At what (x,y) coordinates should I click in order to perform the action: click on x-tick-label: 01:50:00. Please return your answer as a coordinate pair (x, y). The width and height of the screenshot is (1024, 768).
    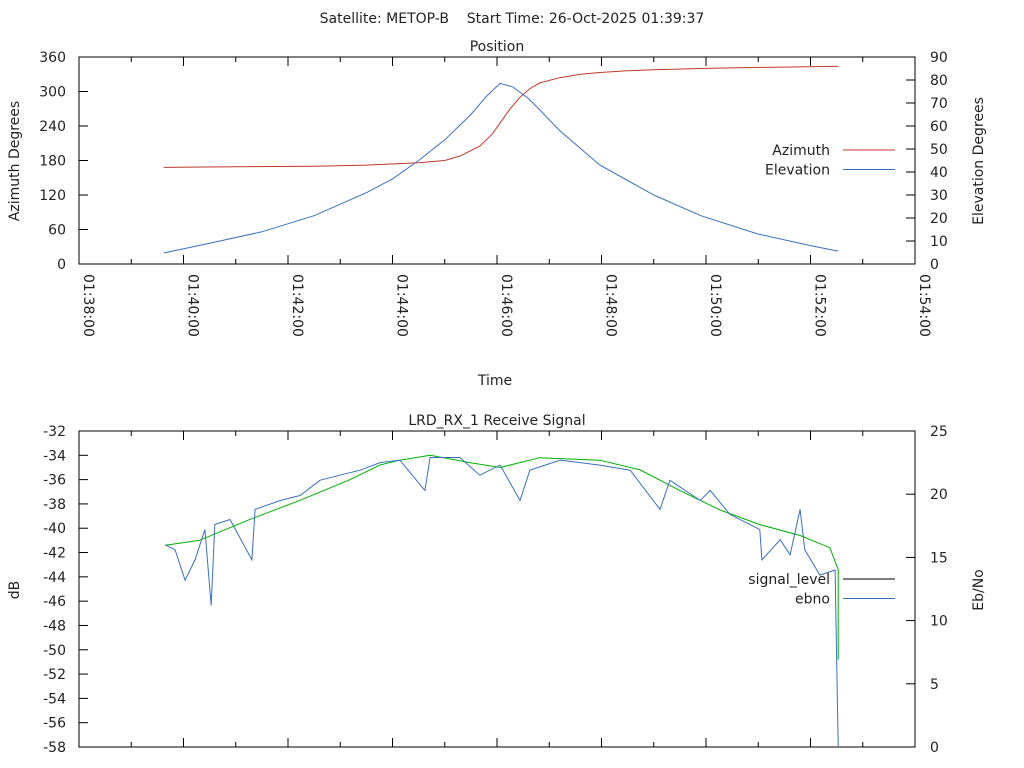
    Looking at the image, I should click on (715, 305).